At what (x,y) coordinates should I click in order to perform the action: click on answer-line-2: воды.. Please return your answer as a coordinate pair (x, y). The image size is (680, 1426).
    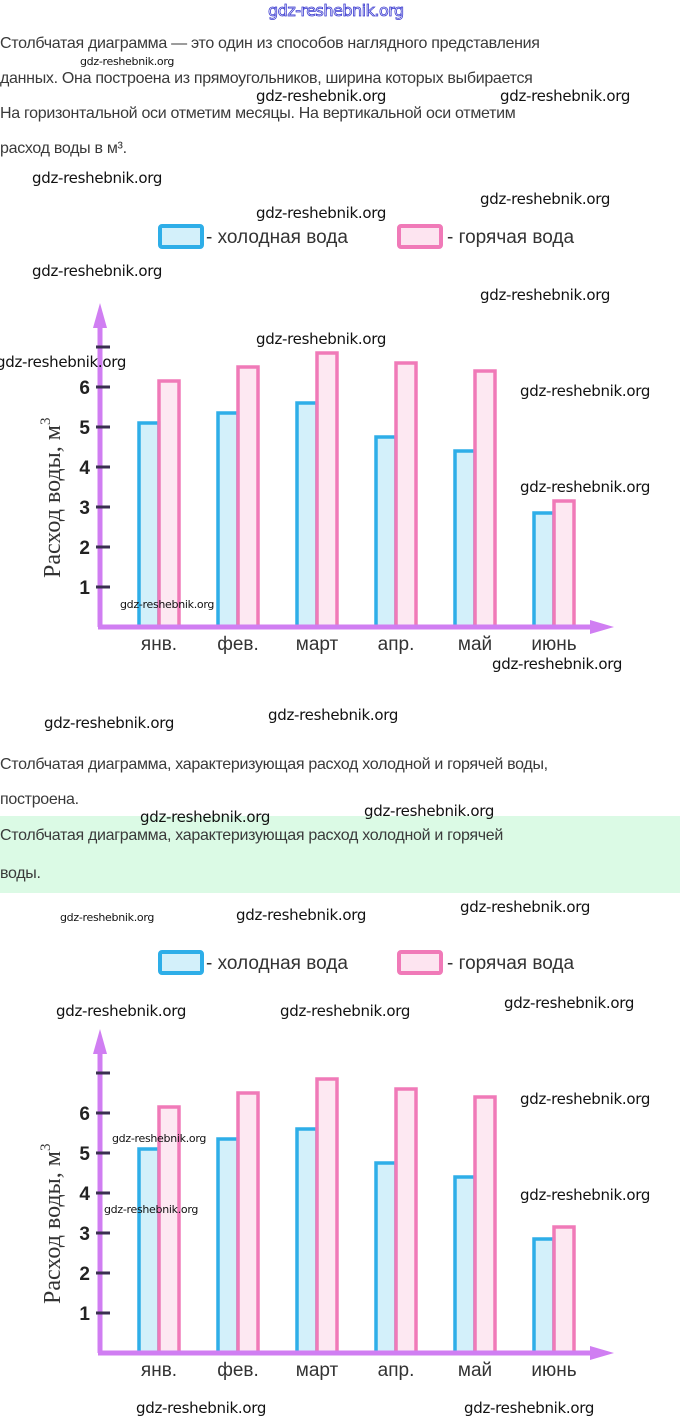
    Looking at the image, I should click on (20, 873).